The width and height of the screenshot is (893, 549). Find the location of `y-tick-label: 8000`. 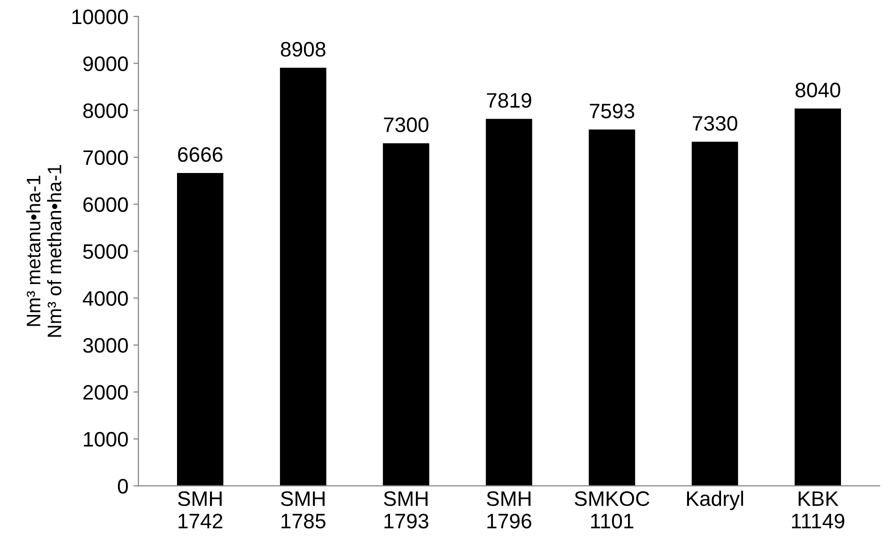

y-tick-label: 8000 is located at coordinates (105, 110).